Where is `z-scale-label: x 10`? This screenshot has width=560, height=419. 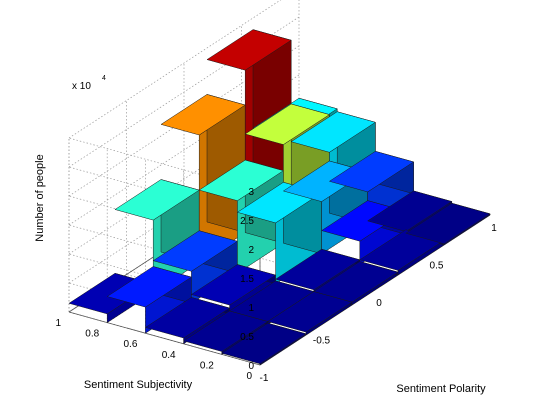 z-scale-label: x 10 is located at coordinates (81, 86).